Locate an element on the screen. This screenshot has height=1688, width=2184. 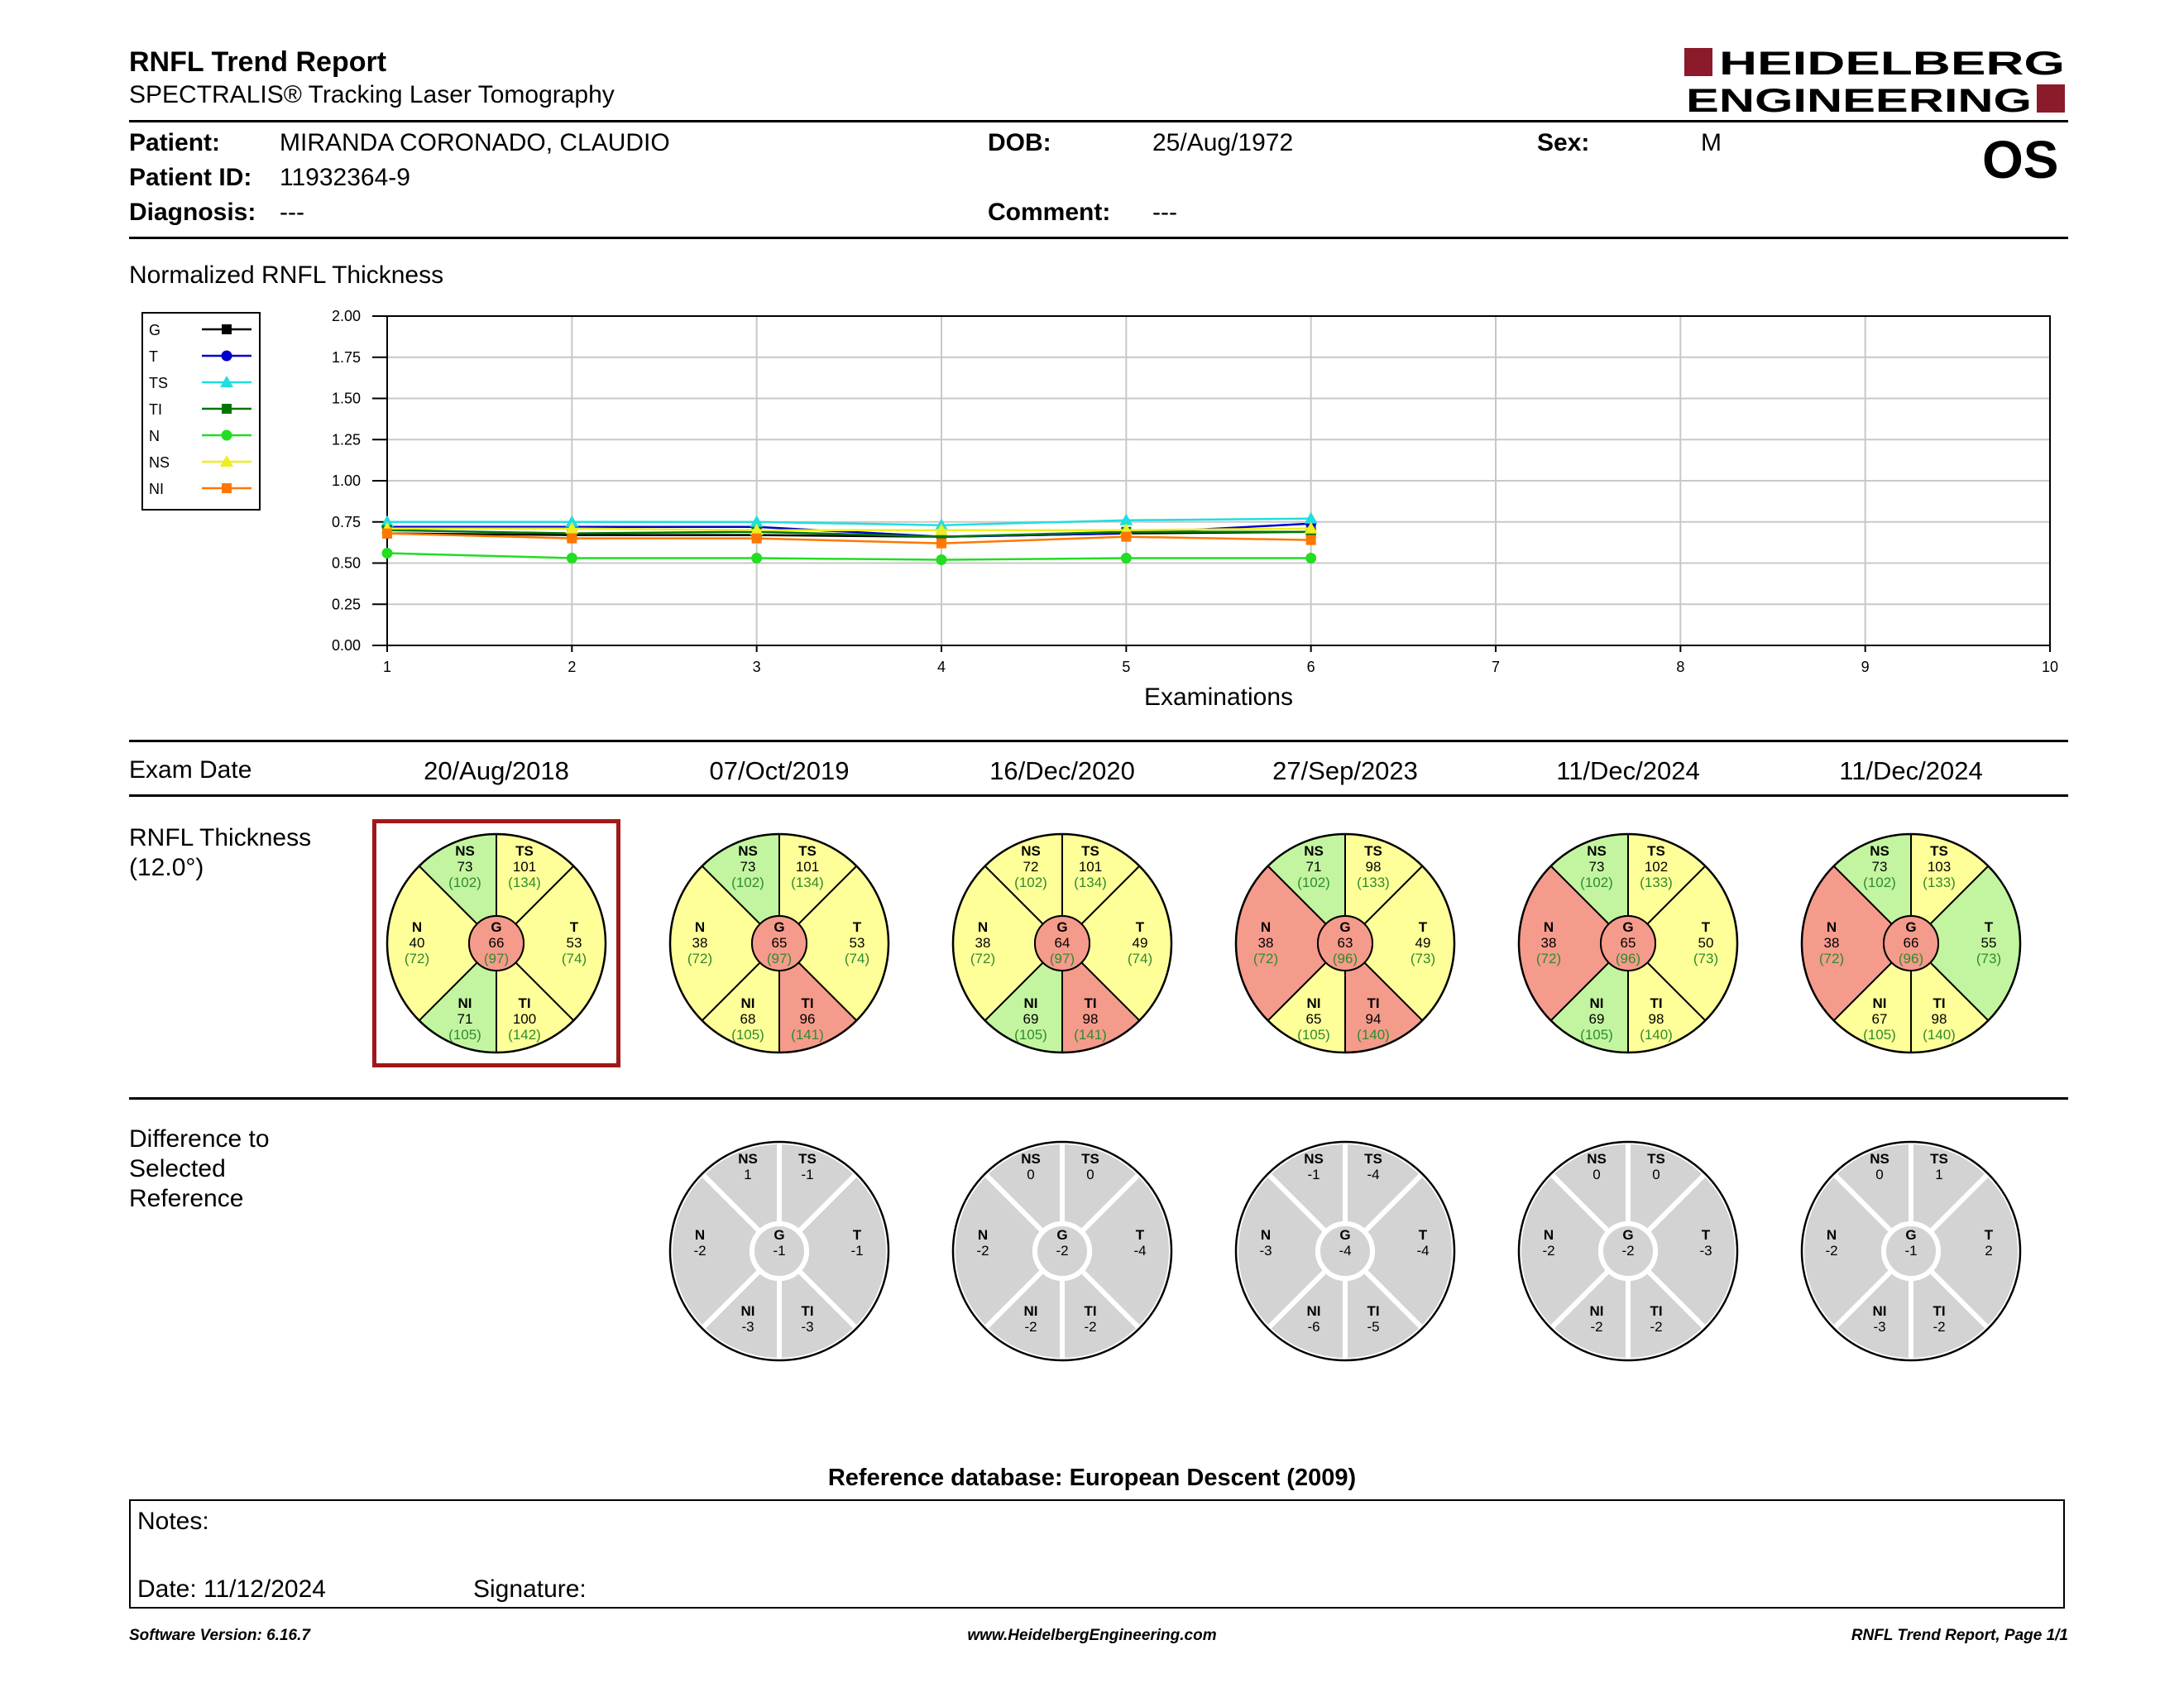
sector-value-ti: 98 is located at coordinates (1656, 1019).